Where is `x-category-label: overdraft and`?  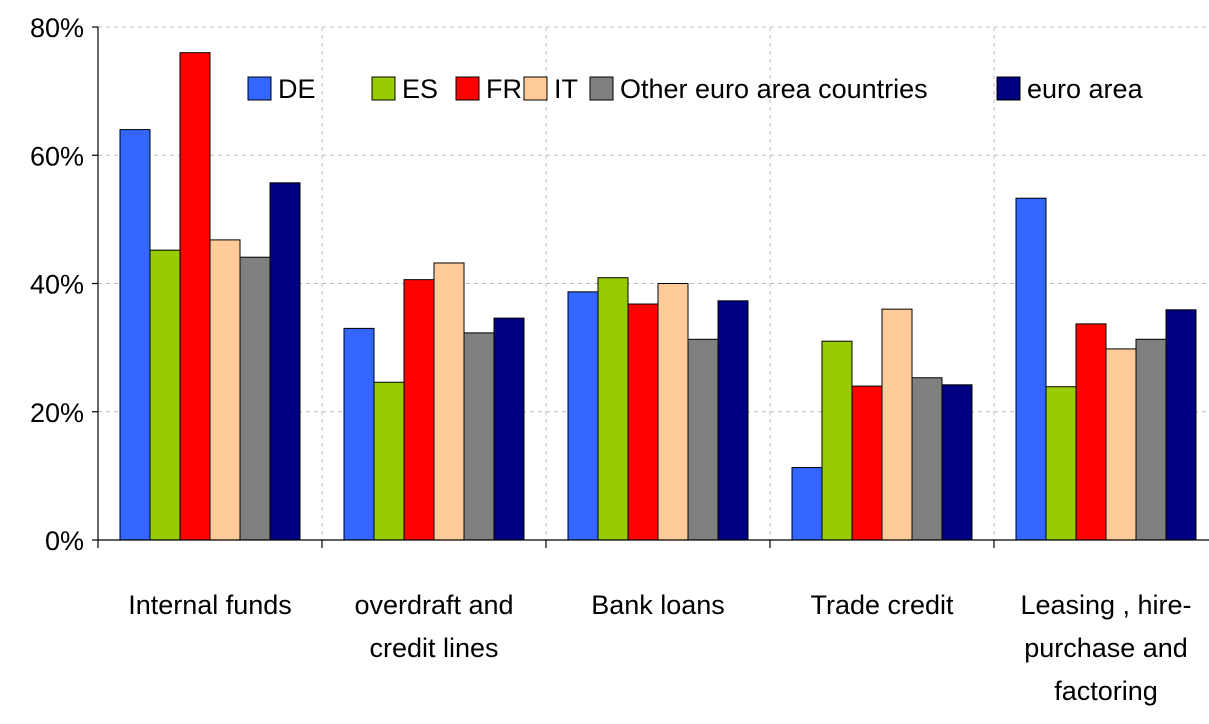
x-category-label: overdraft and is located at coordinates (433, 605).